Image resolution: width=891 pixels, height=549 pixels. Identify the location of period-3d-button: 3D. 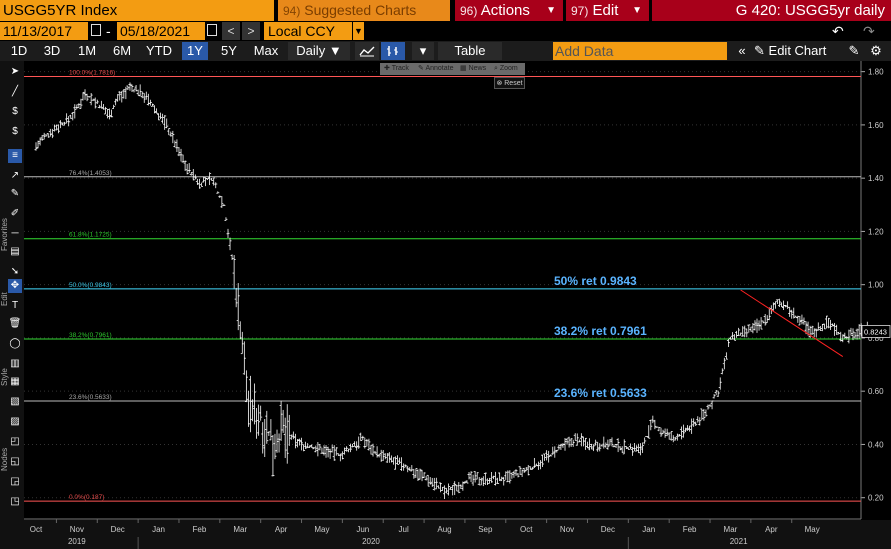
(52, 50).